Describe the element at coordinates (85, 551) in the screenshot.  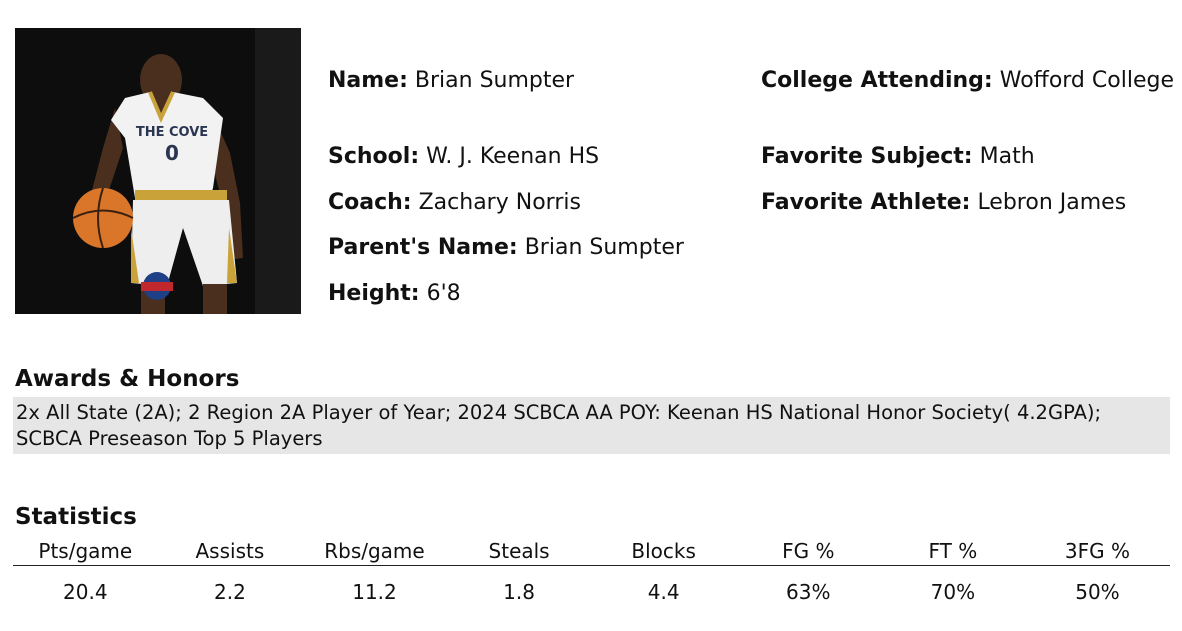
I see `stat-header-pts: Pts/game` at that location.